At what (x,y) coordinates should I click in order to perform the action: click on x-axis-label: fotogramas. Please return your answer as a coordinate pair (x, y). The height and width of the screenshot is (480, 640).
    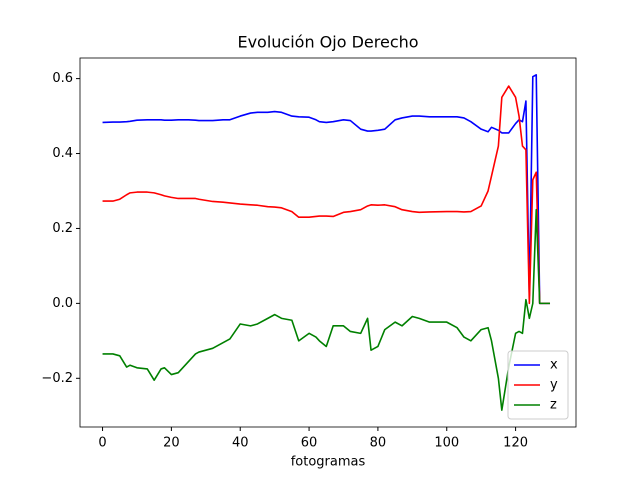
    Looking at the image, I should click on (328, 462).